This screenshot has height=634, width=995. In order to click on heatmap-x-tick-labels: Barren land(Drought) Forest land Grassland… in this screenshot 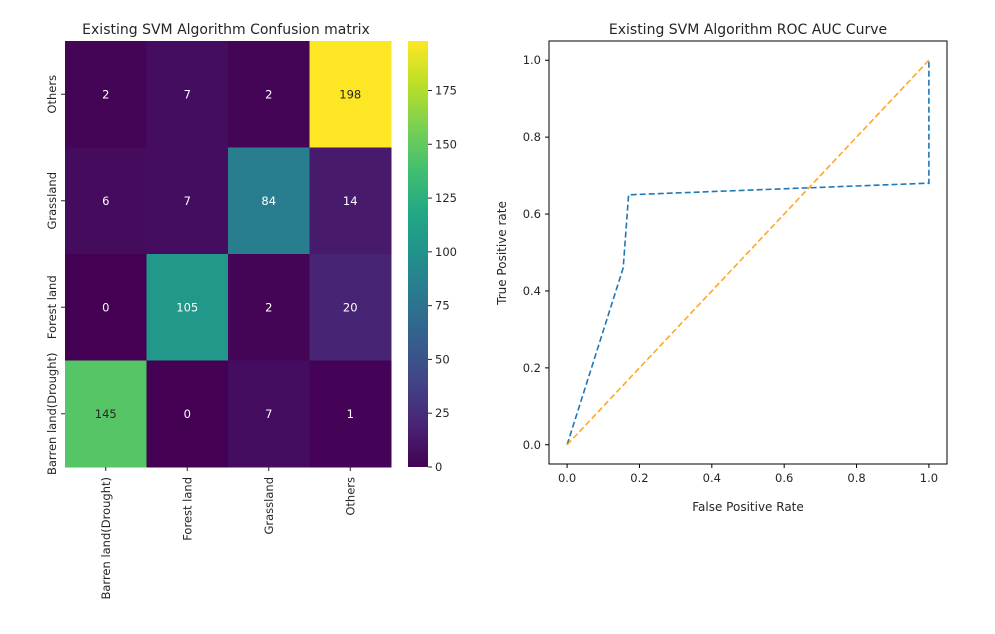, I will do `click(228, 533)`.